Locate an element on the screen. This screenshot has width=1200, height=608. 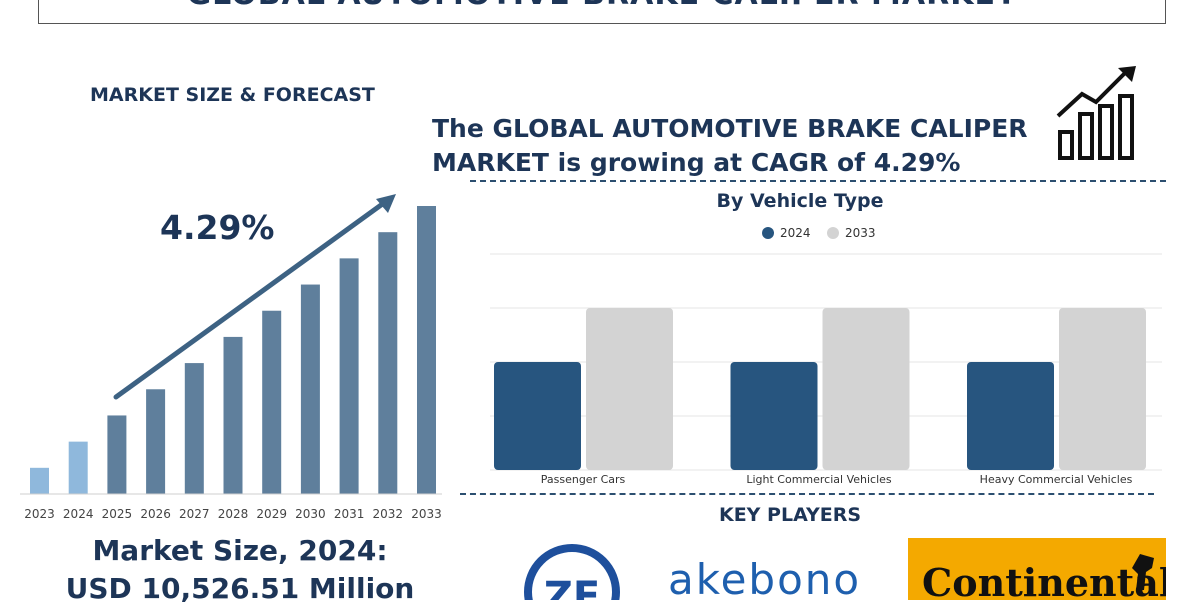
forecast-bar-2024 is located at coordinates (78, 467).